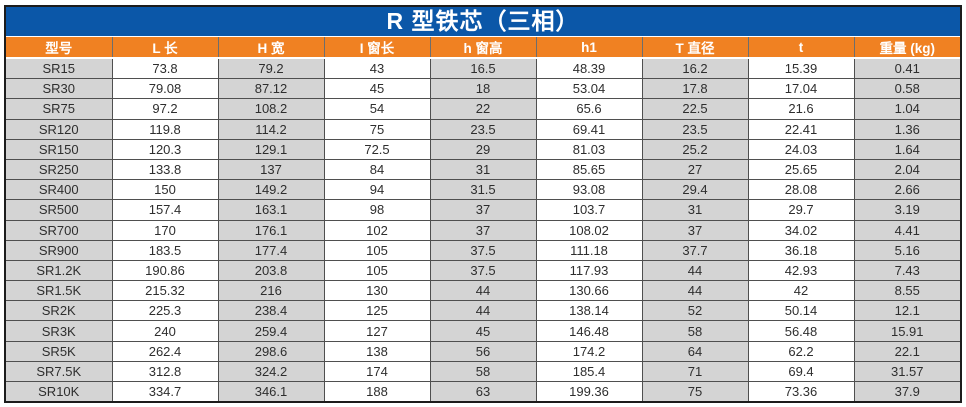 The height and width of the screenshot is (407, 966). I want to click on value-cell: 199.36, so click(589, 391).